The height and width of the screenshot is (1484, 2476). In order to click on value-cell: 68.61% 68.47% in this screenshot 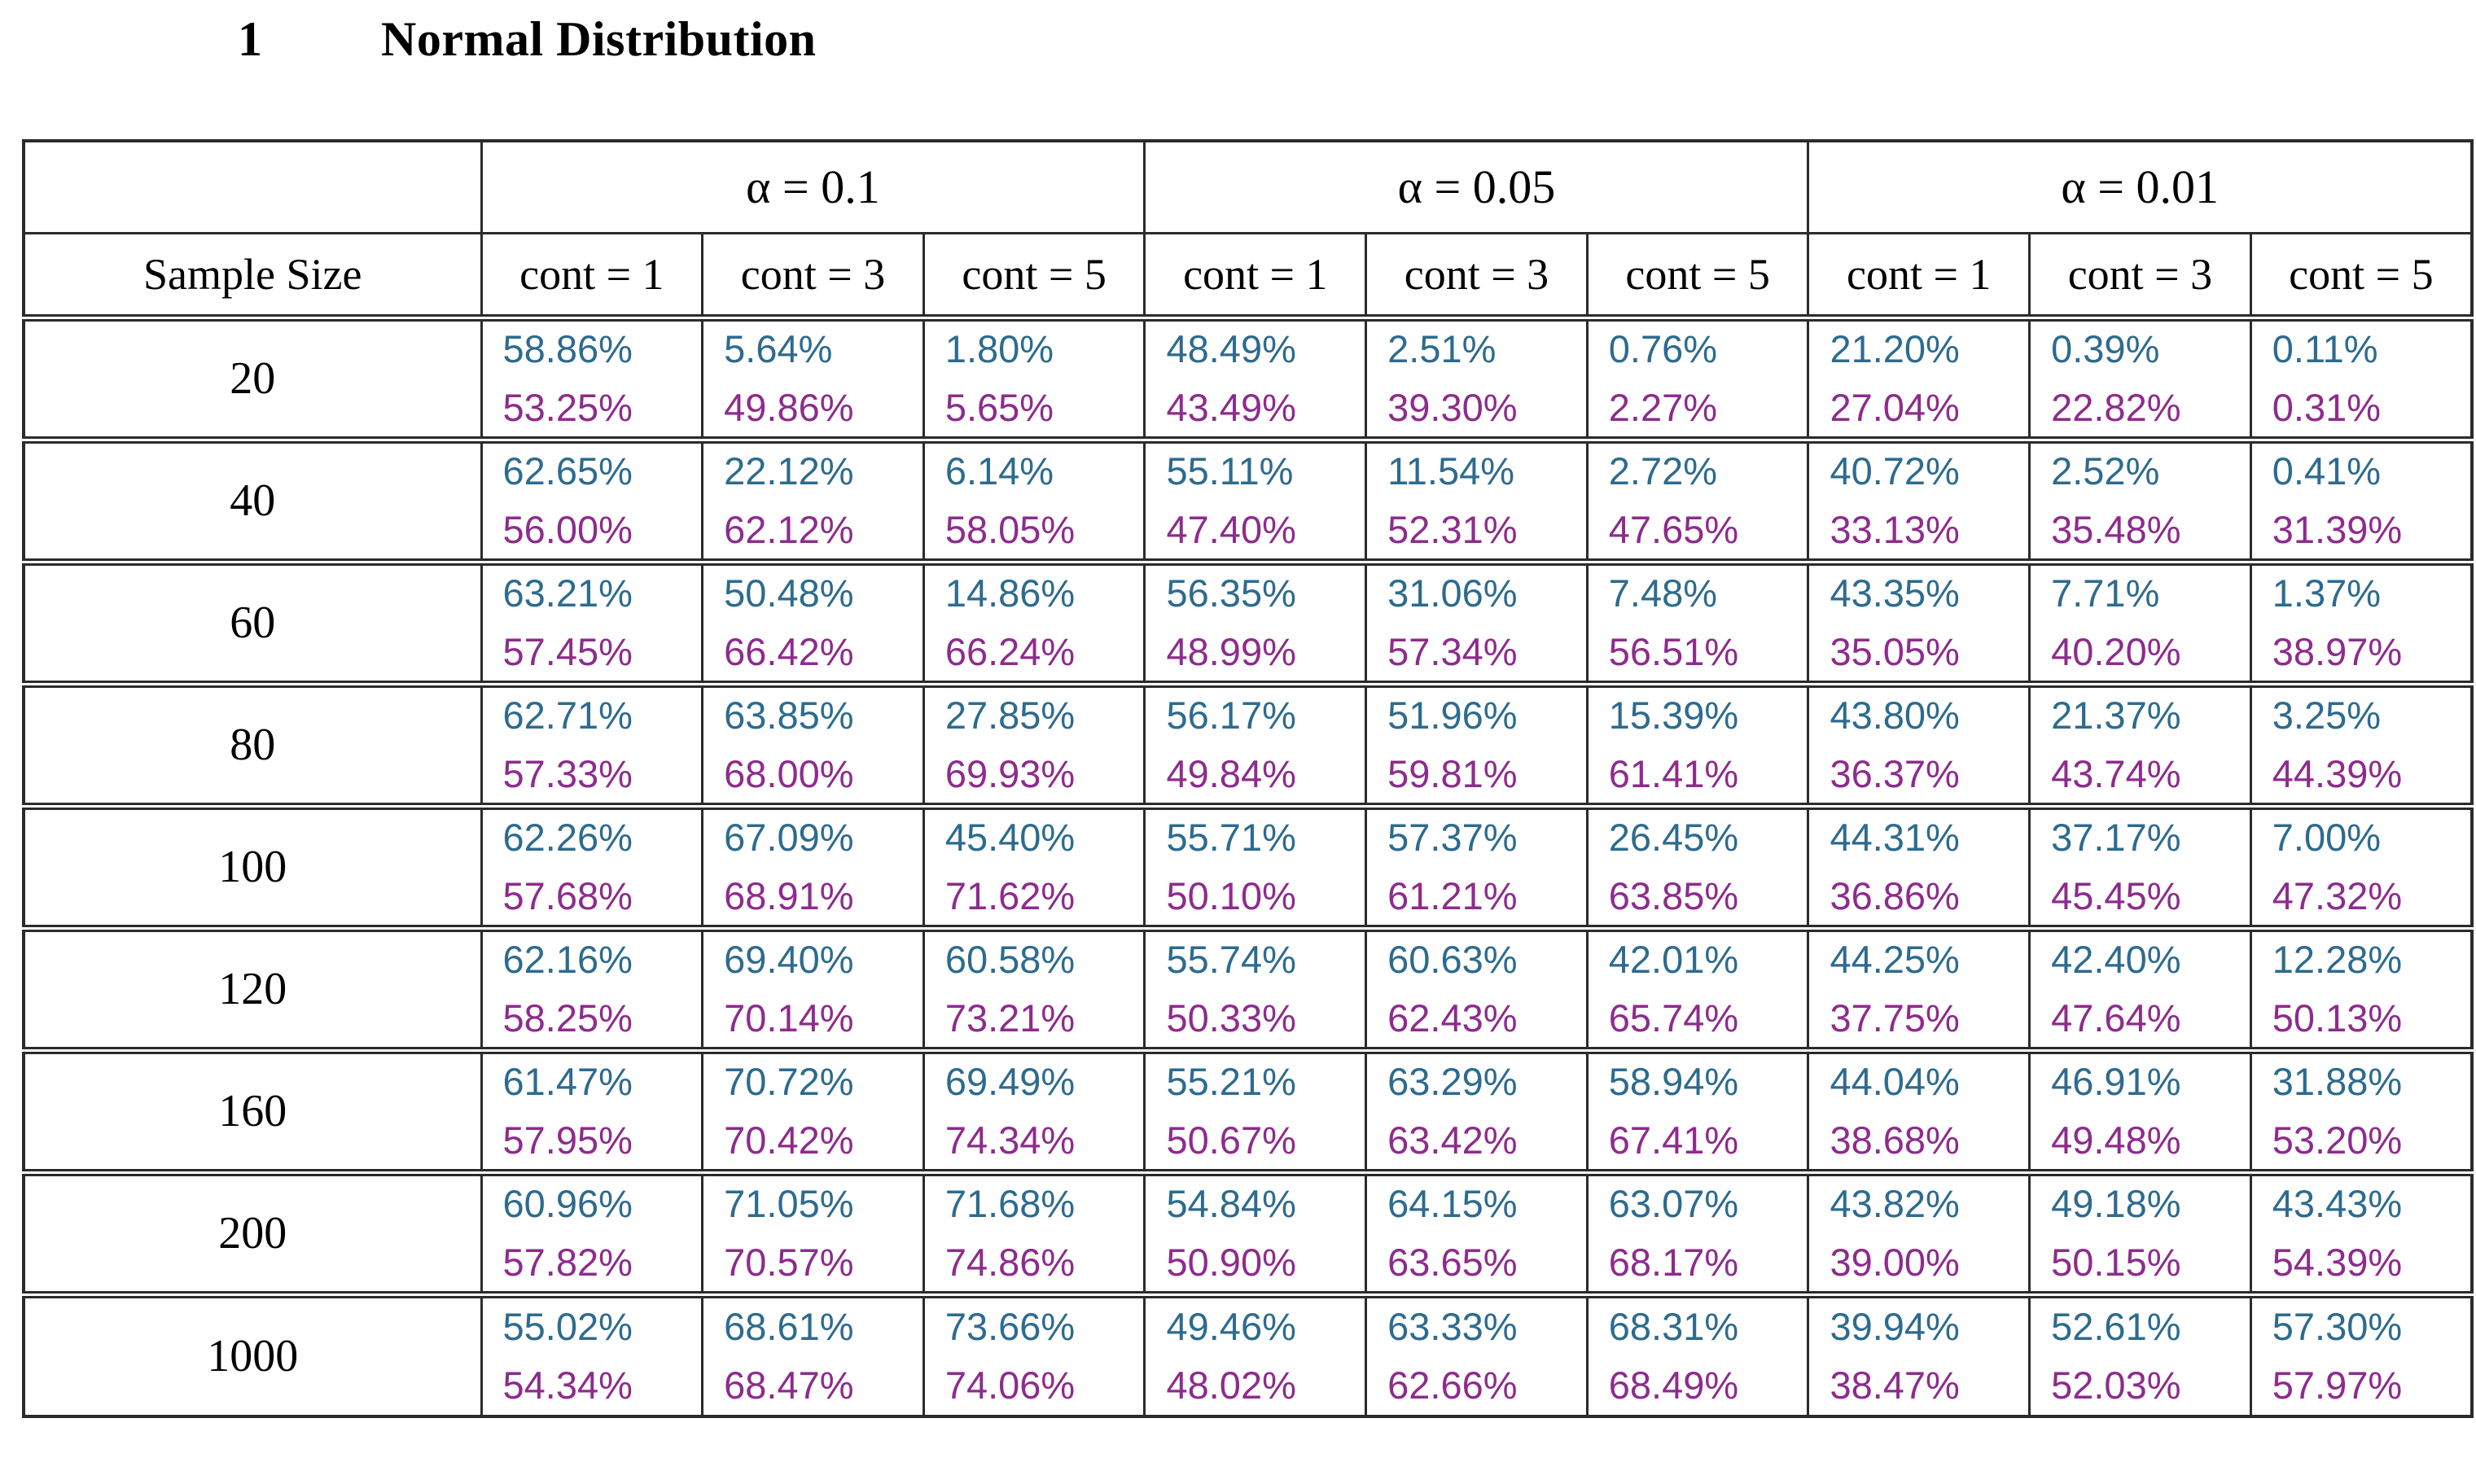, I will do `click(813, 1356)`.